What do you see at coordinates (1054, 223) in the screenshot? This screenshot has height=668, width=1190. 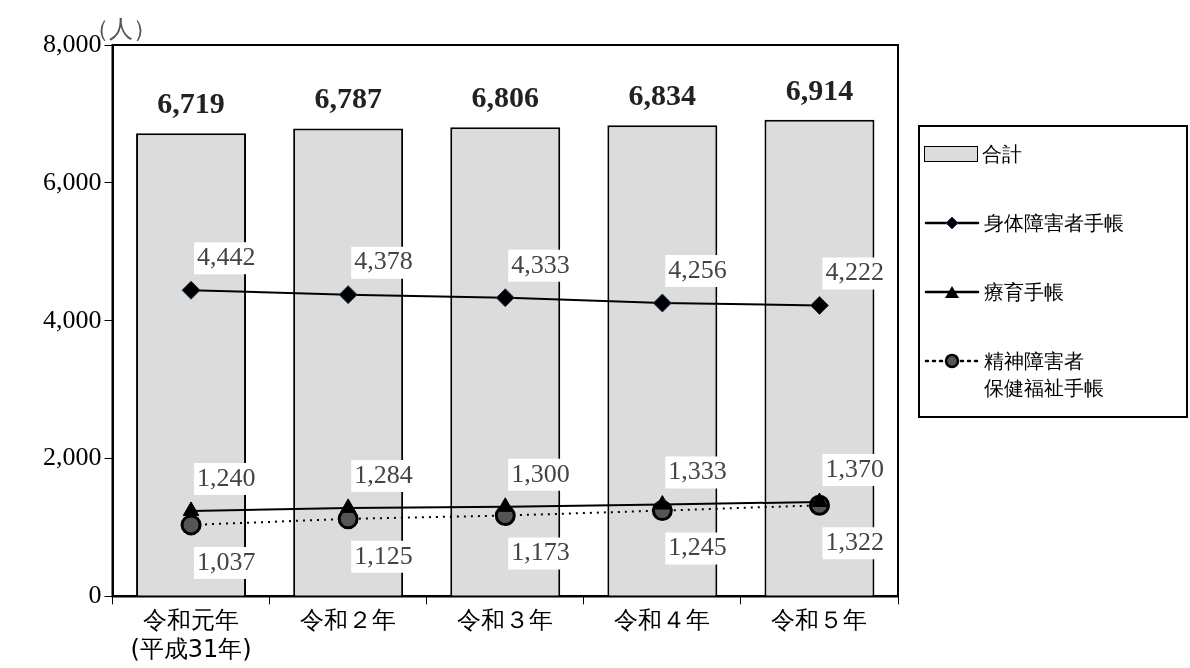 I see `legend-label: 身体障害者手帳` at bounding box center [1054, 223].